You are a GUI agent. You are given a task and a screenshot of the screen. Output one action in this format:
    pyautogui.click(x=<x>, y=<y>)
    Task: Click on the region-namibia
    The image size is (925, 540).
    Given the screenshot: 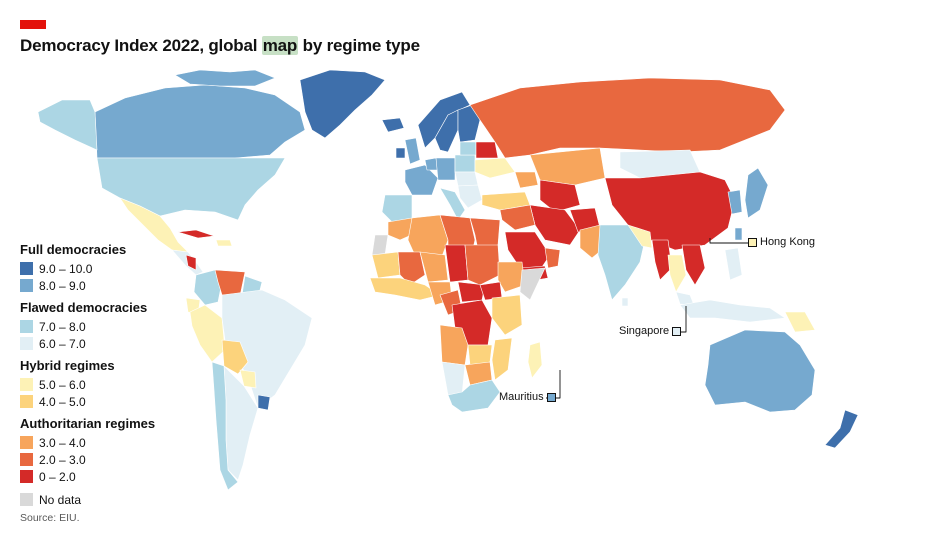 What is the action you would take?
    pyautogui.click(x=453, y=378)
    